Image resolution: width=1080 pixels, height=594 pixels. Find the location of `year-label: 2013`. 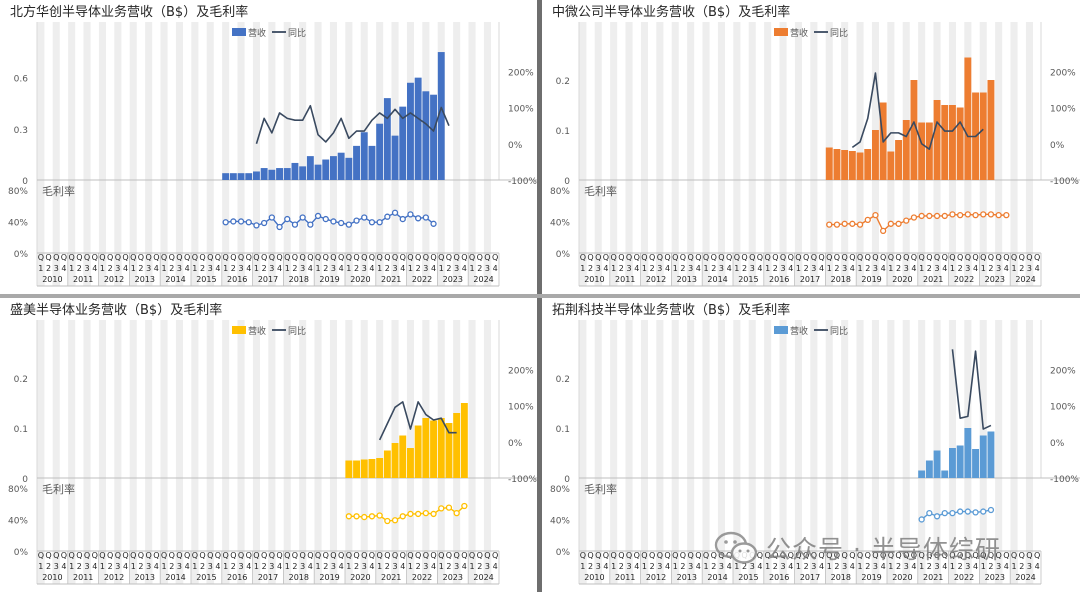

year-label: 2013 is located at coordinates (145, 279).